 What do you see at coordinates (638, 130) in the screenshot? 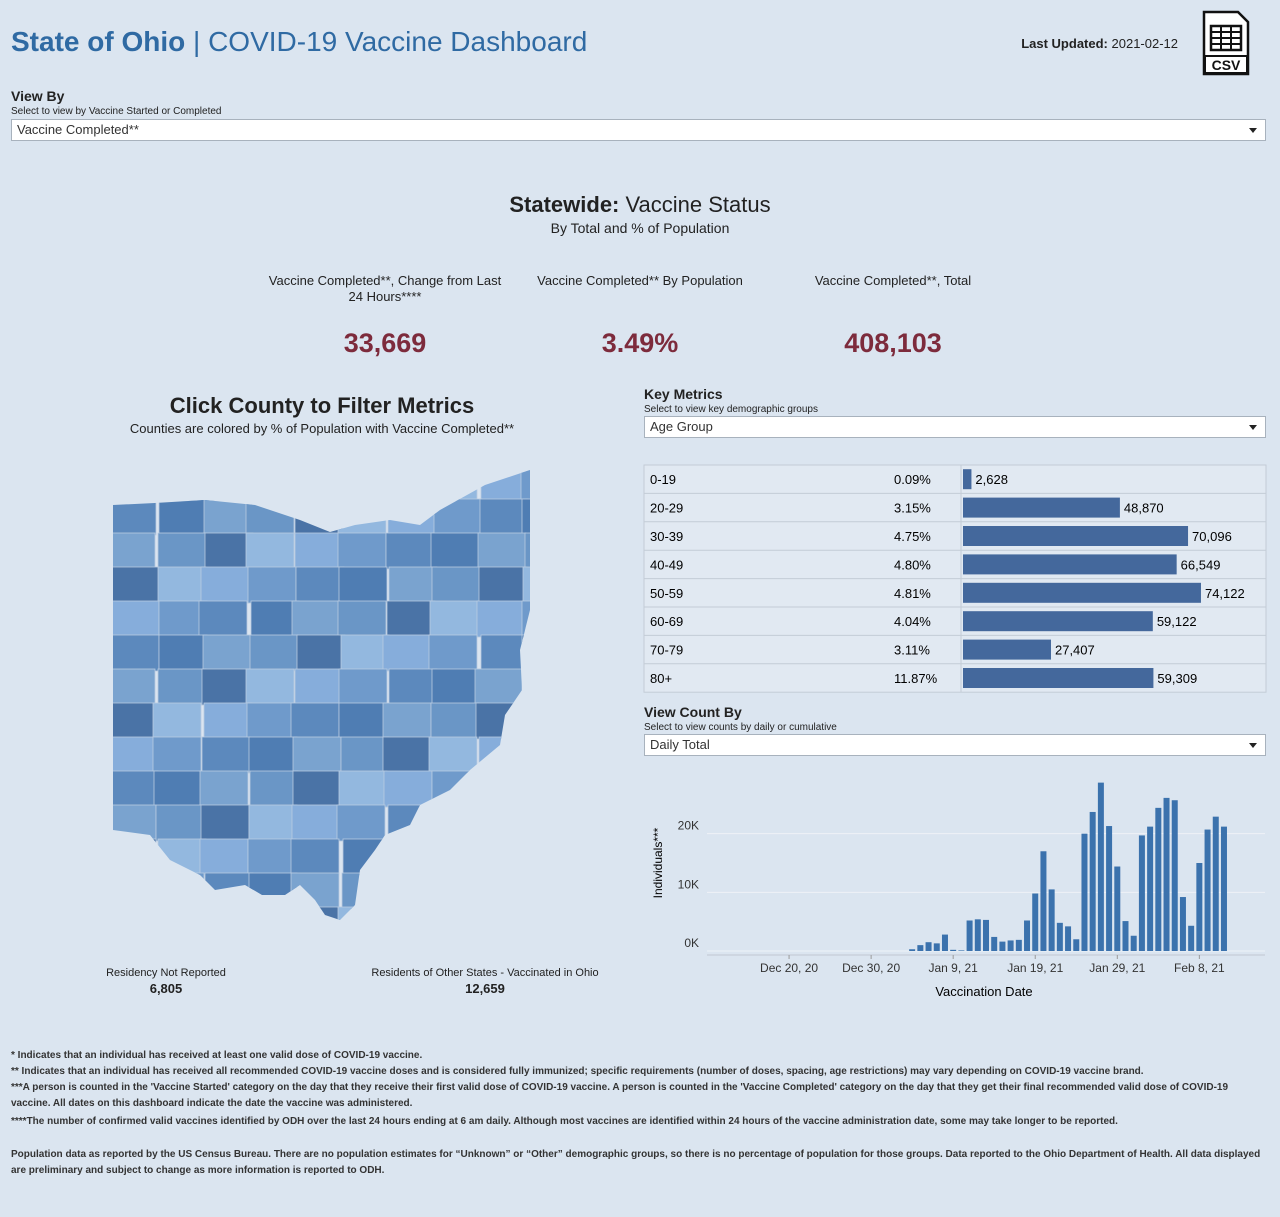
I see `view-by-dropdown: Vaccine Completed**` at bounding box center [638, 130].